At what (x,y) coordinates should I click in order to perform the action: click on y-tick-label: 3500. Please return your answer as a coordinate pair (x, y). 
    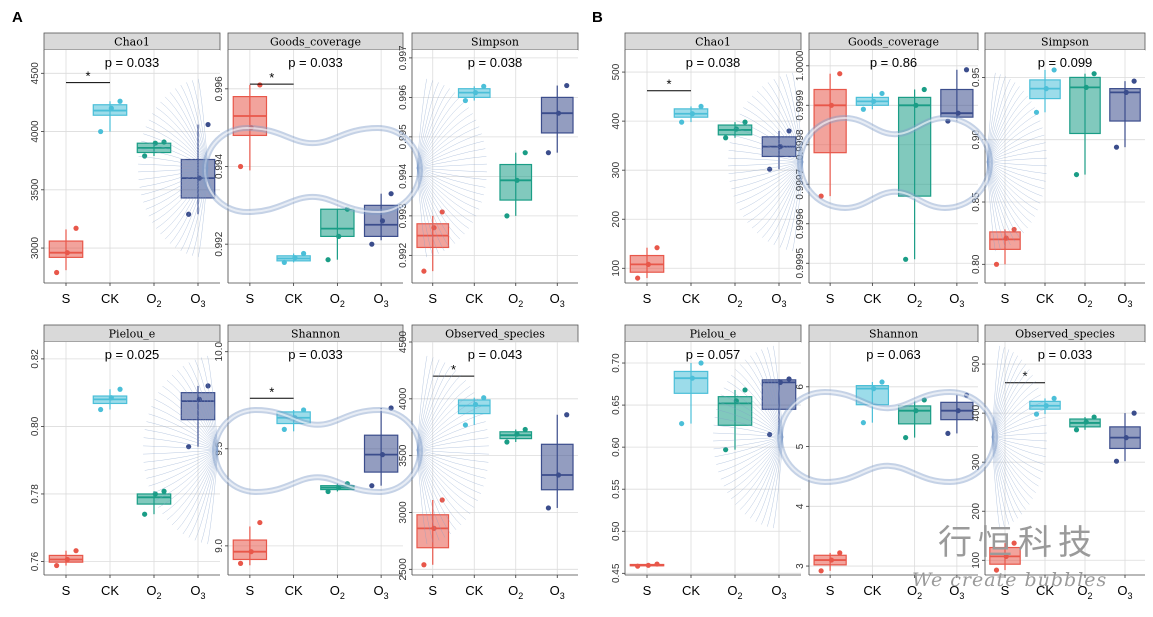
    Looking at the image, I should click on (403, 455).